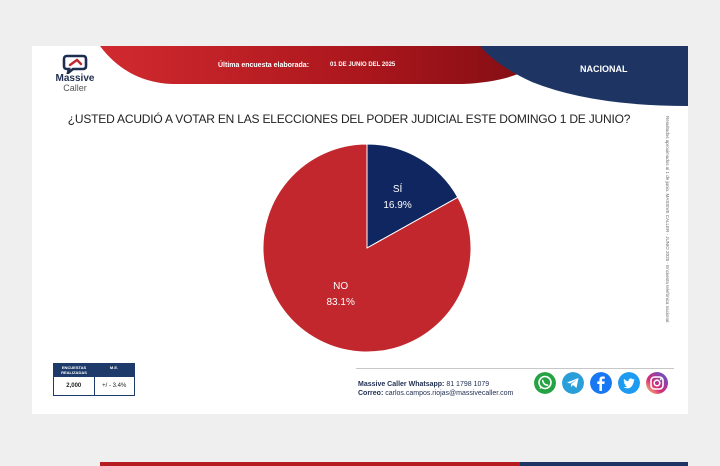 The image size is (720, 466). I want to click on header-banner, so click(394, 76).